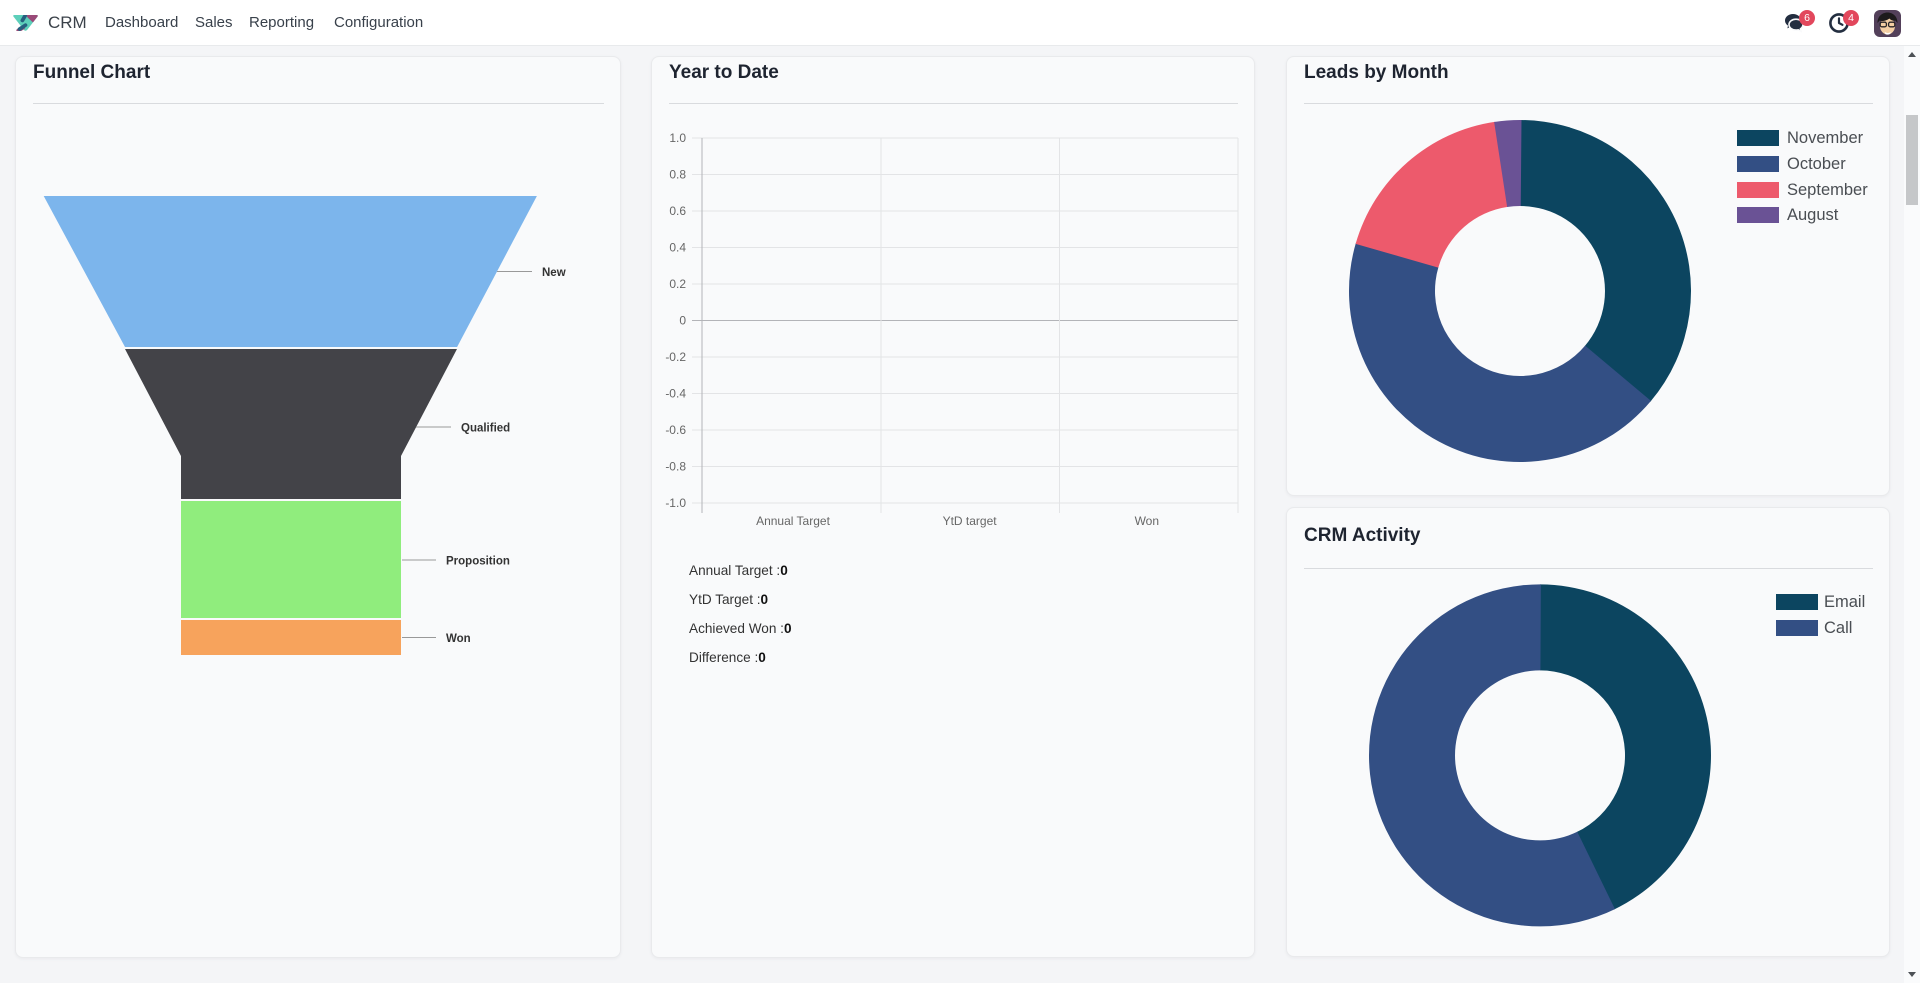 The image size is (1920, 983). What do you see at coordinates (677, 248) in the screenshot?
I see `svg-text: 0.4` at bounding box center [677, 248].